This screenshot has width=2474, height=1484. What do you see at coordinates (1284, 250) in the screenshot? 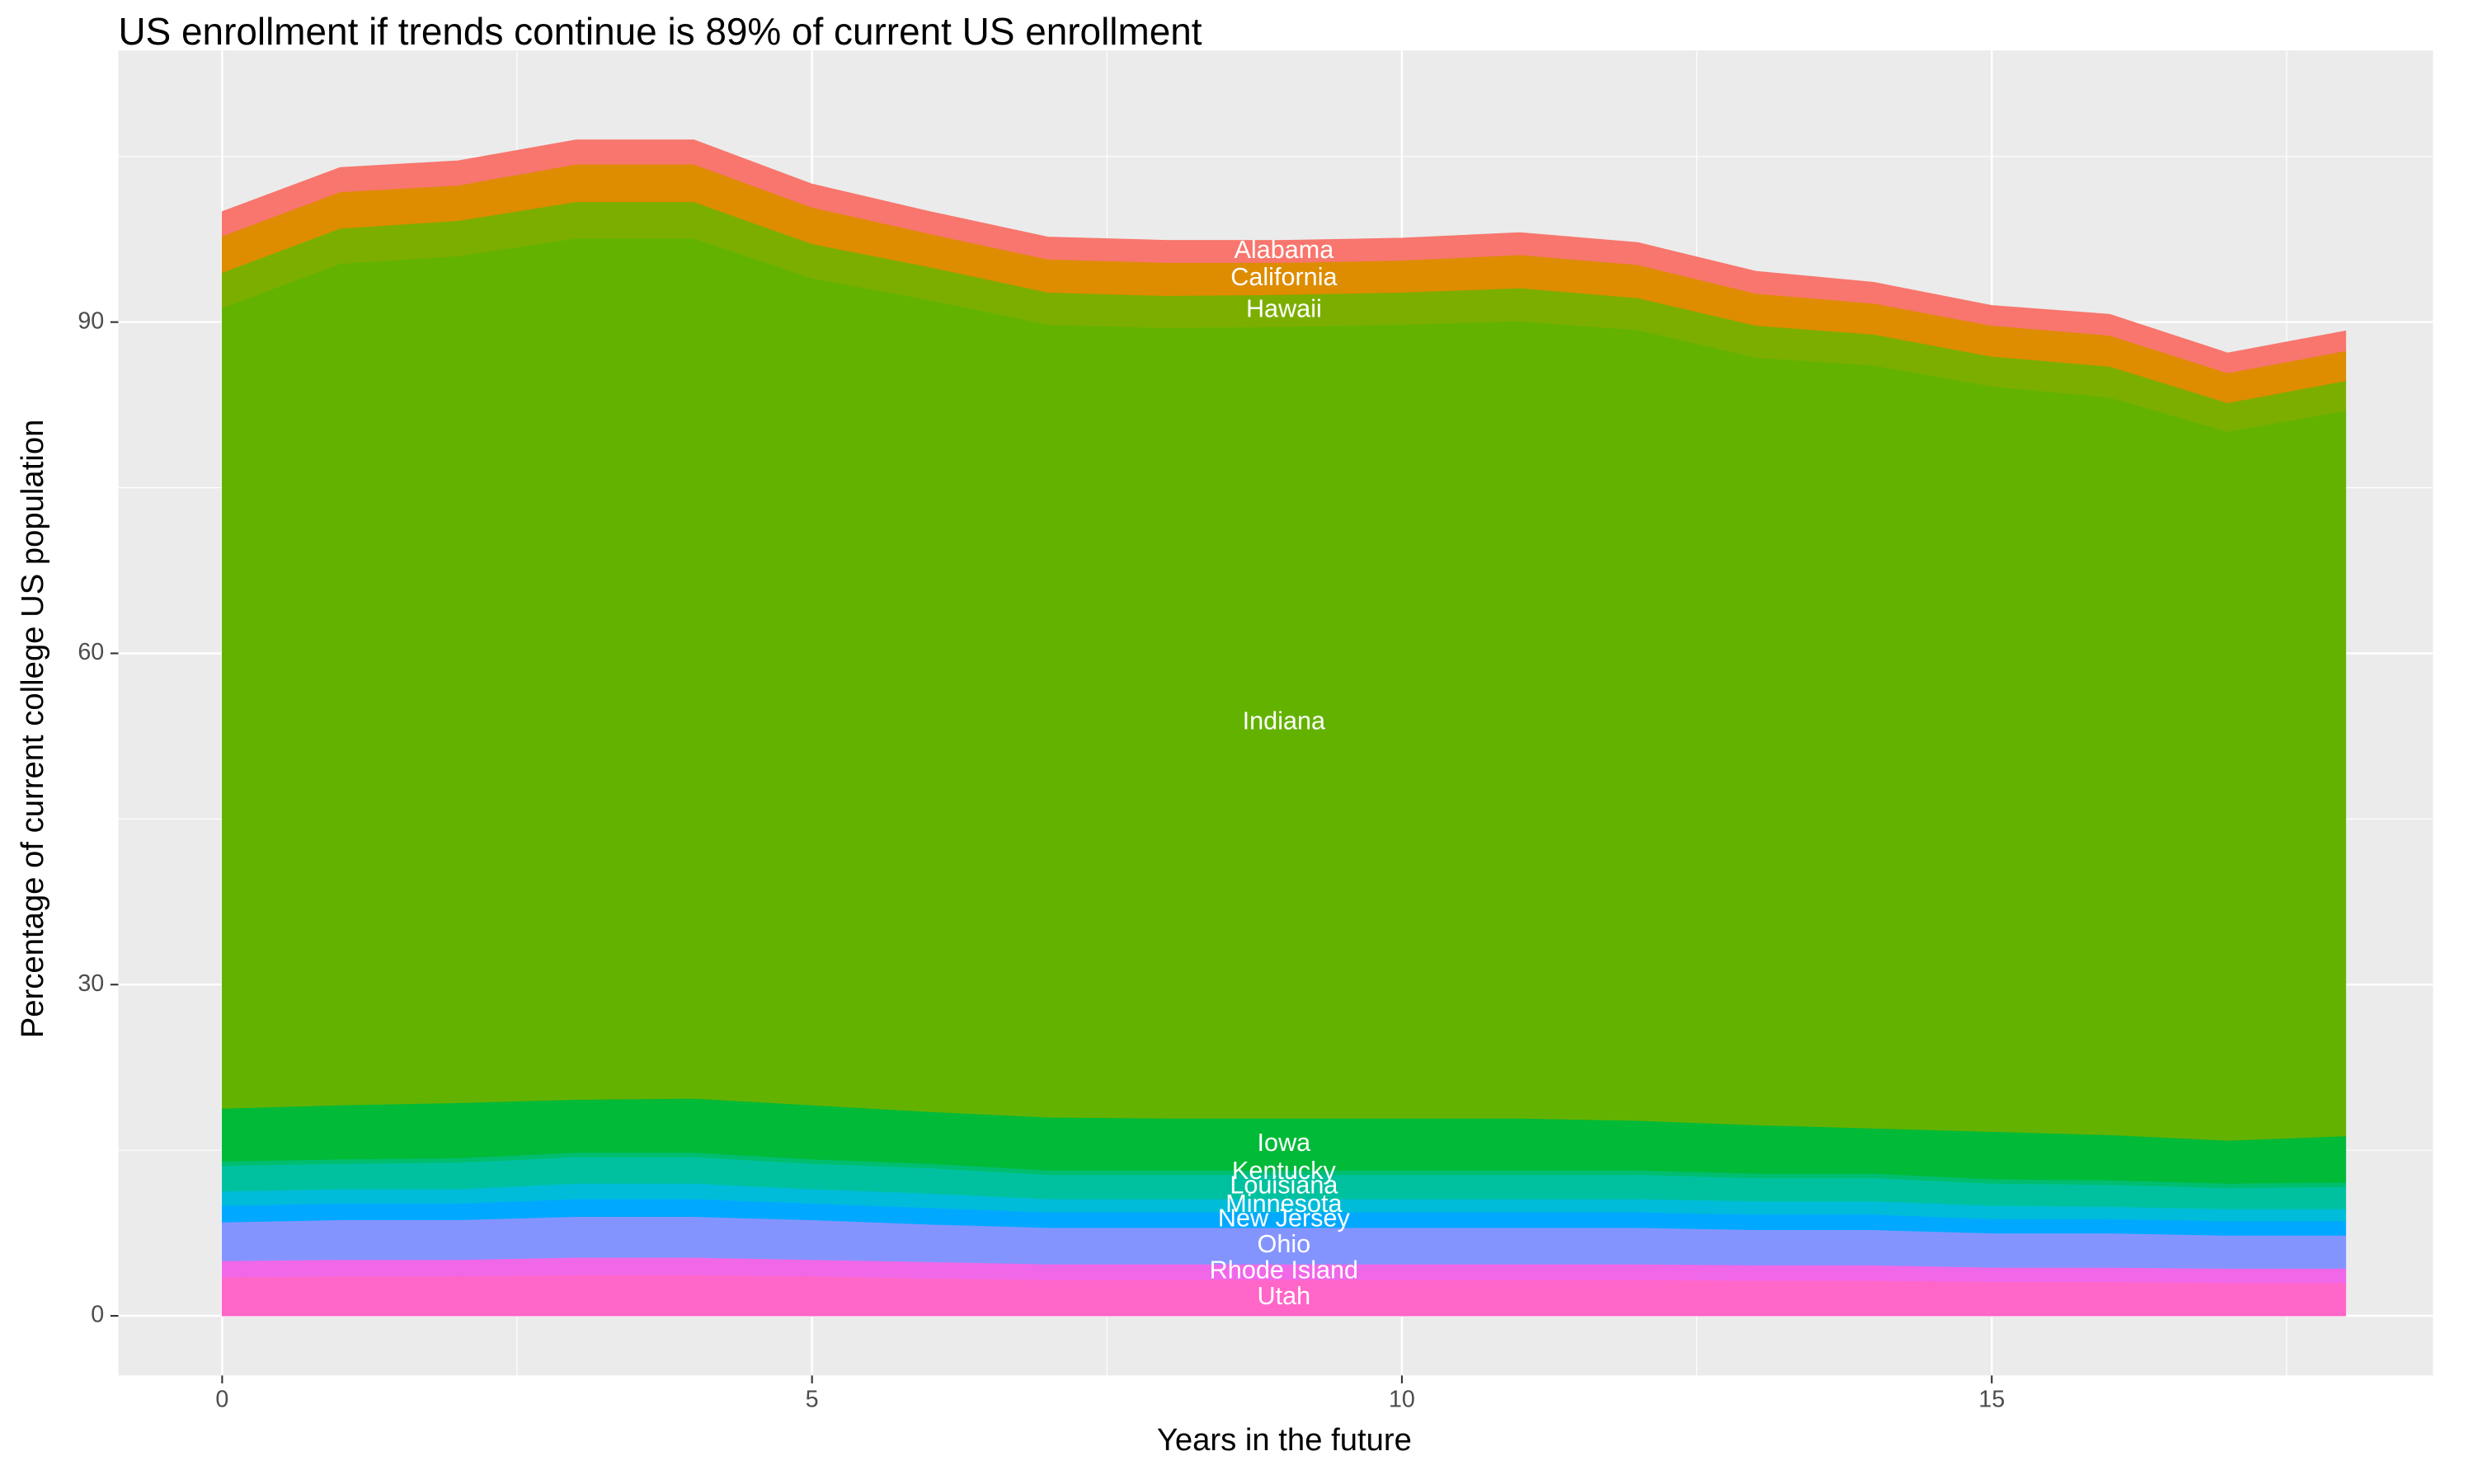
I see `series-label: Alabama` at bounding box center [1284, 250].